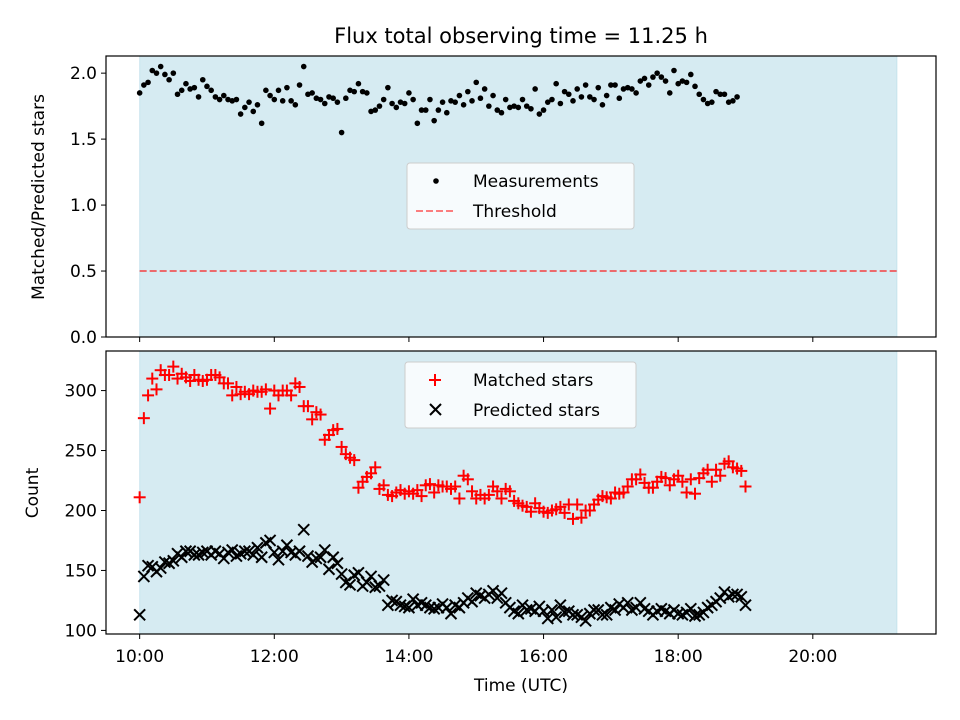 This screenshot has height=720, width=960. I want to click on top-y-axis: 0.0 0.5 1.0 1.5 2.0, so click(88, 206).